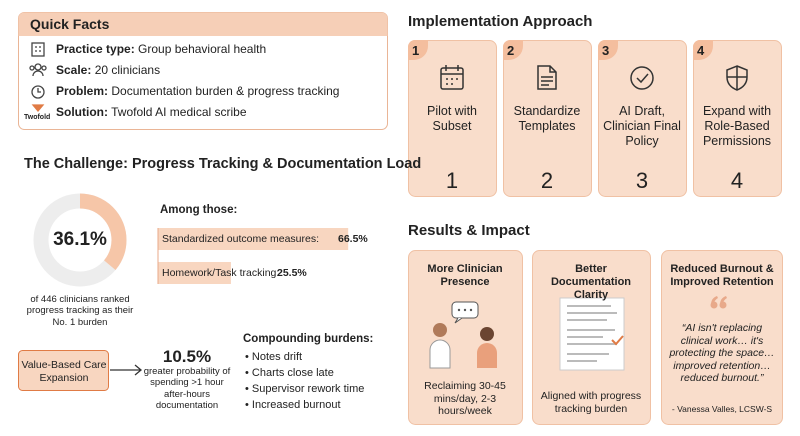 This screenshot has height=436, width=800. Describe the element at coordinates (292, 273) in the screenshot. I see `bar-value: 25.5%` at that location.